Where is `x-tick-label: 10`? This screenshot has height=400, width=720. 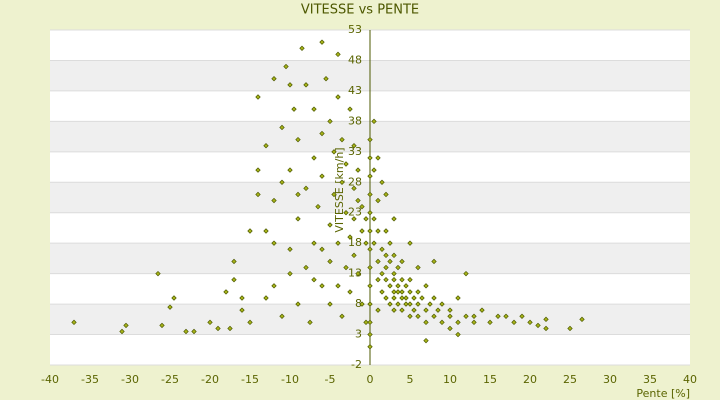 x-tick-label: 10 is located at coordinates (450, 379).